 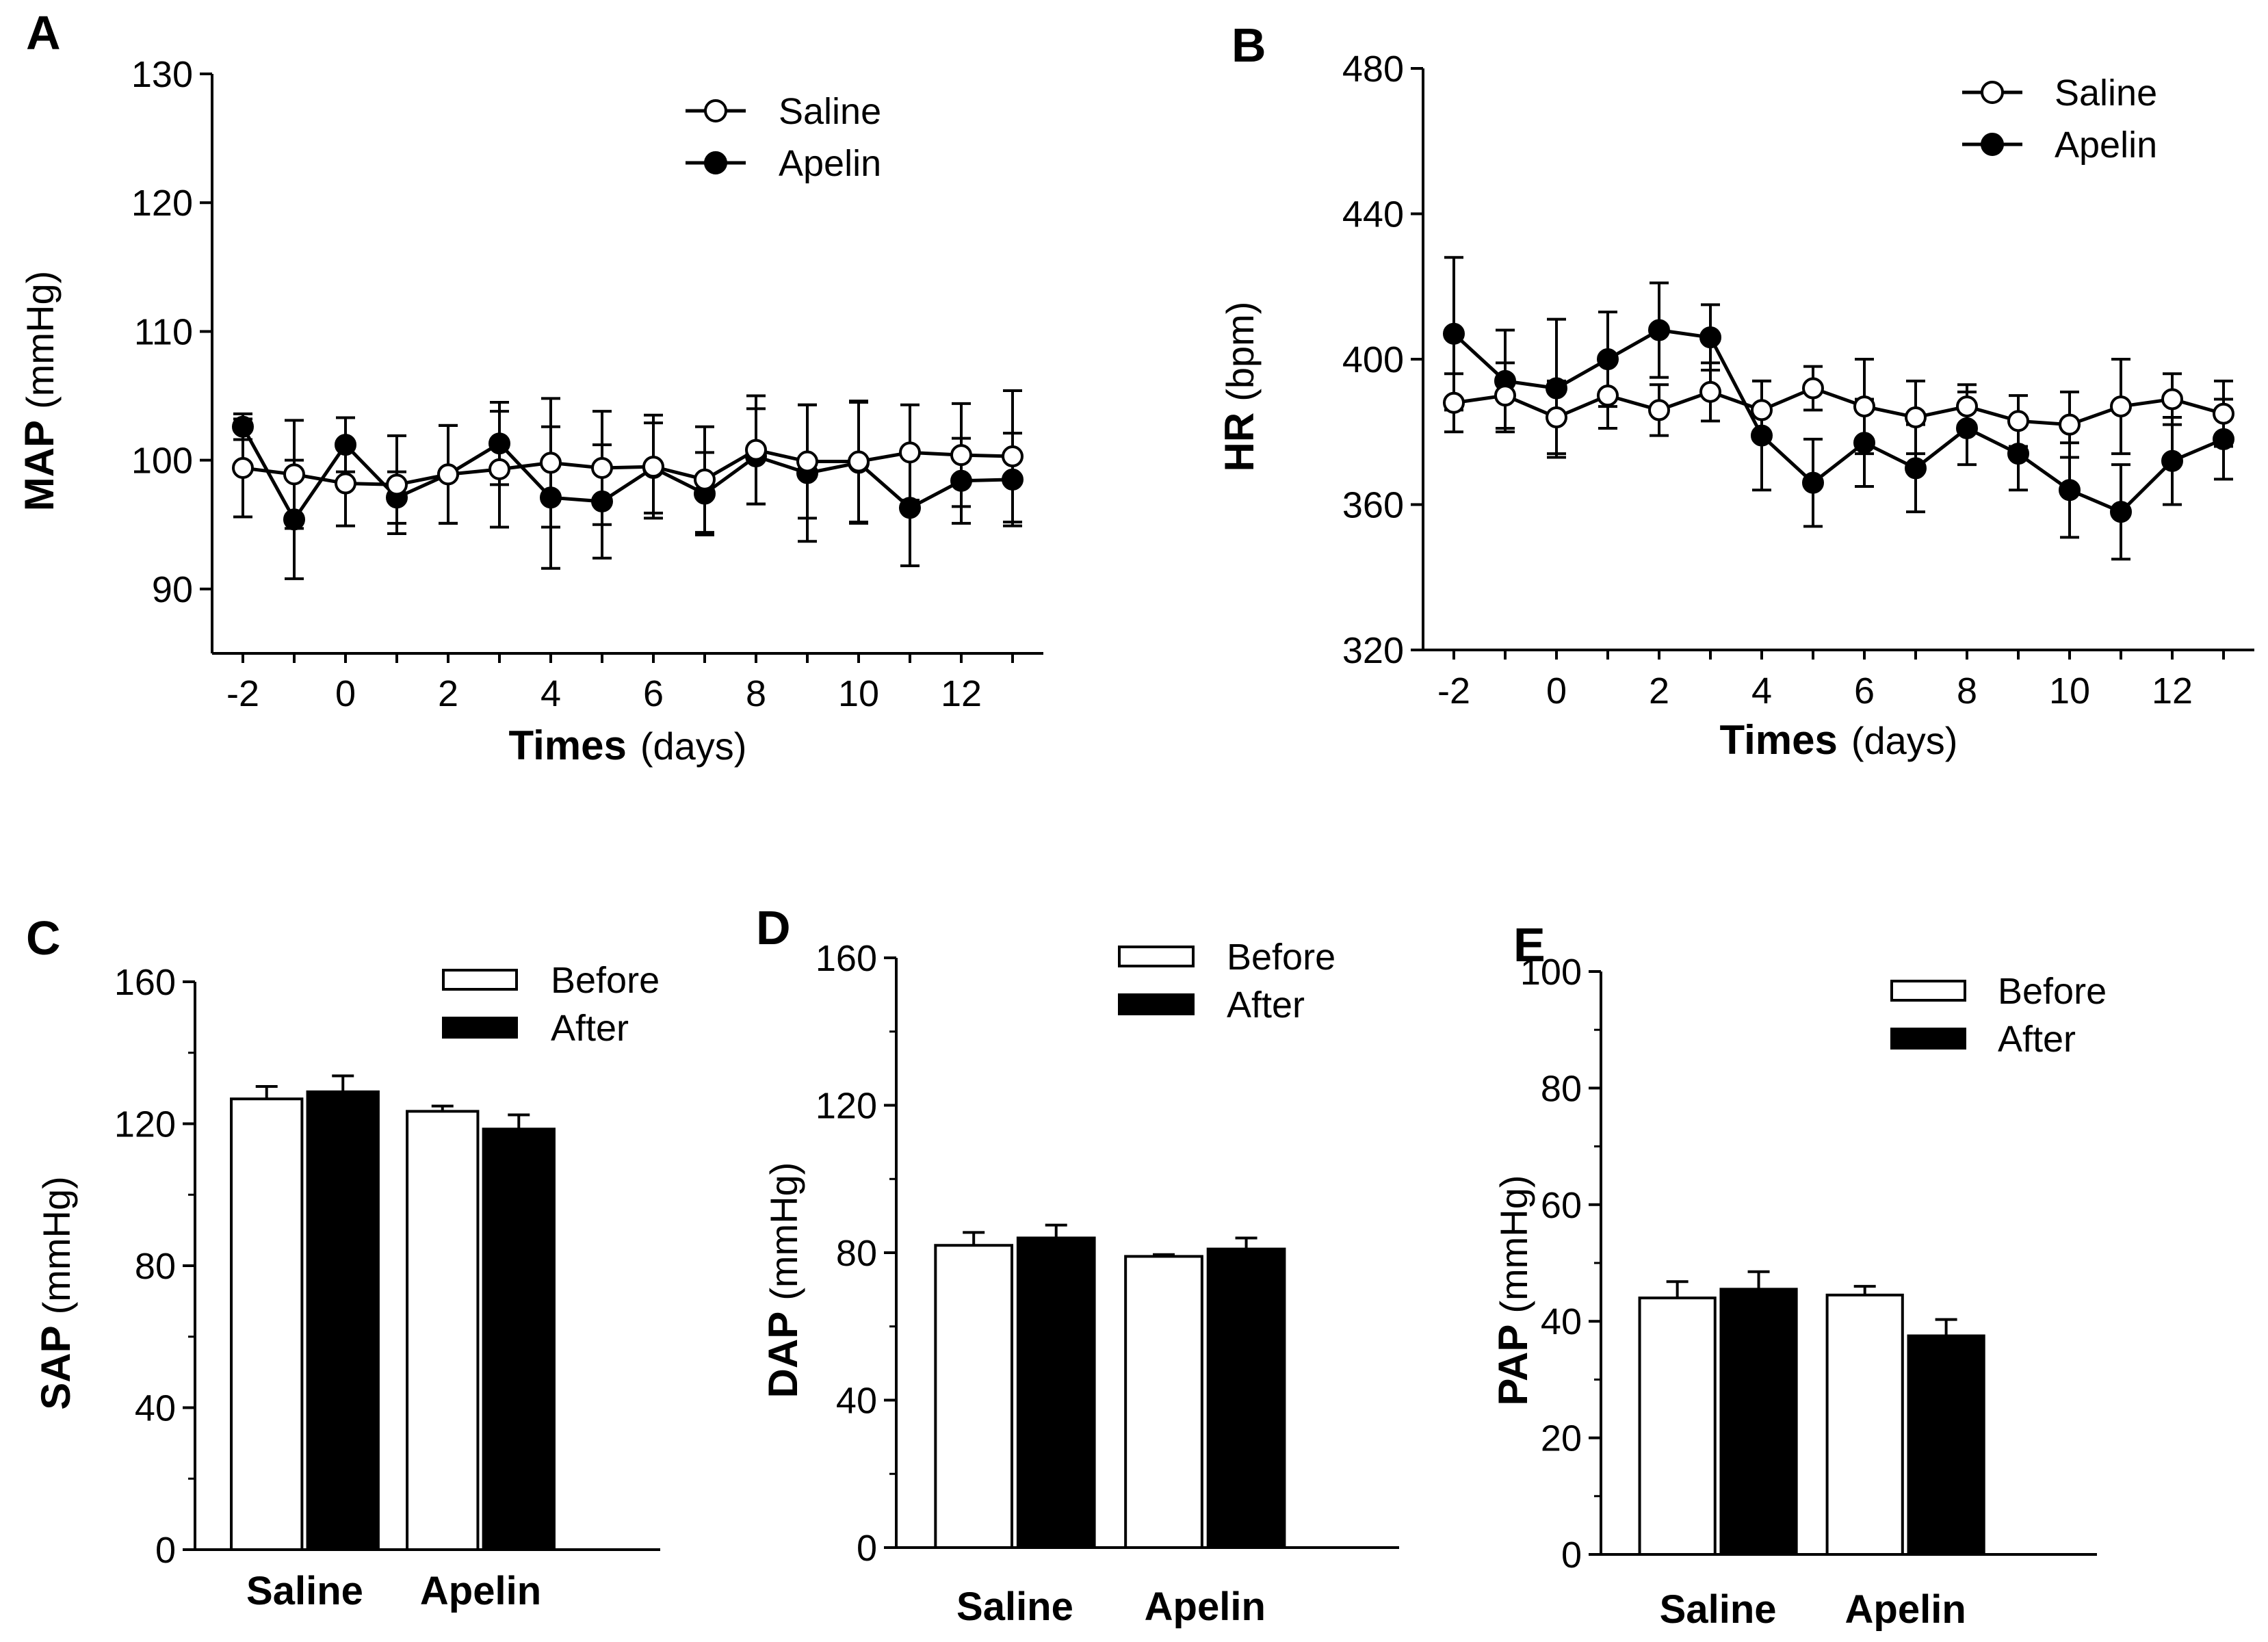 What do you see at coordinates (145, 982) in the screenshot?
I see `y-tick-label: 160` at bounding box center [145, 982].